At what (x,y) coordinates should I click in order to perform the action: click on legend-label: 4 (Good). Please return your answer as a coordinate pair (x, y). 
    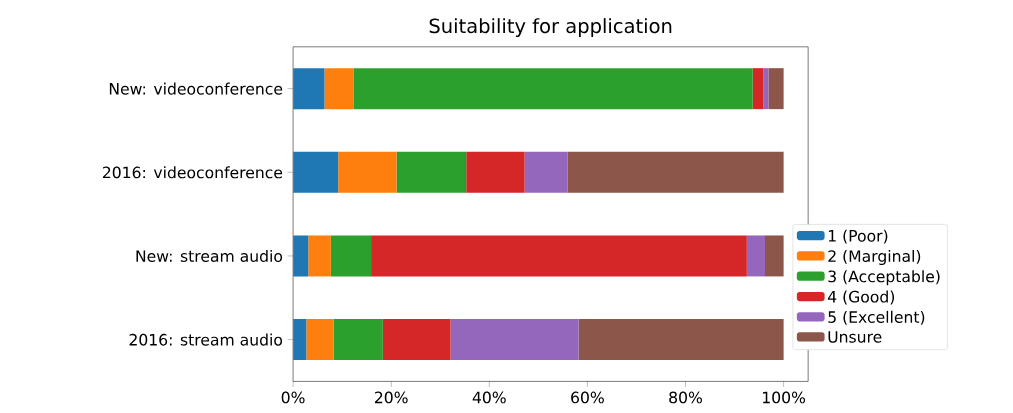
    Looking at the image, I should click on (861, 297).